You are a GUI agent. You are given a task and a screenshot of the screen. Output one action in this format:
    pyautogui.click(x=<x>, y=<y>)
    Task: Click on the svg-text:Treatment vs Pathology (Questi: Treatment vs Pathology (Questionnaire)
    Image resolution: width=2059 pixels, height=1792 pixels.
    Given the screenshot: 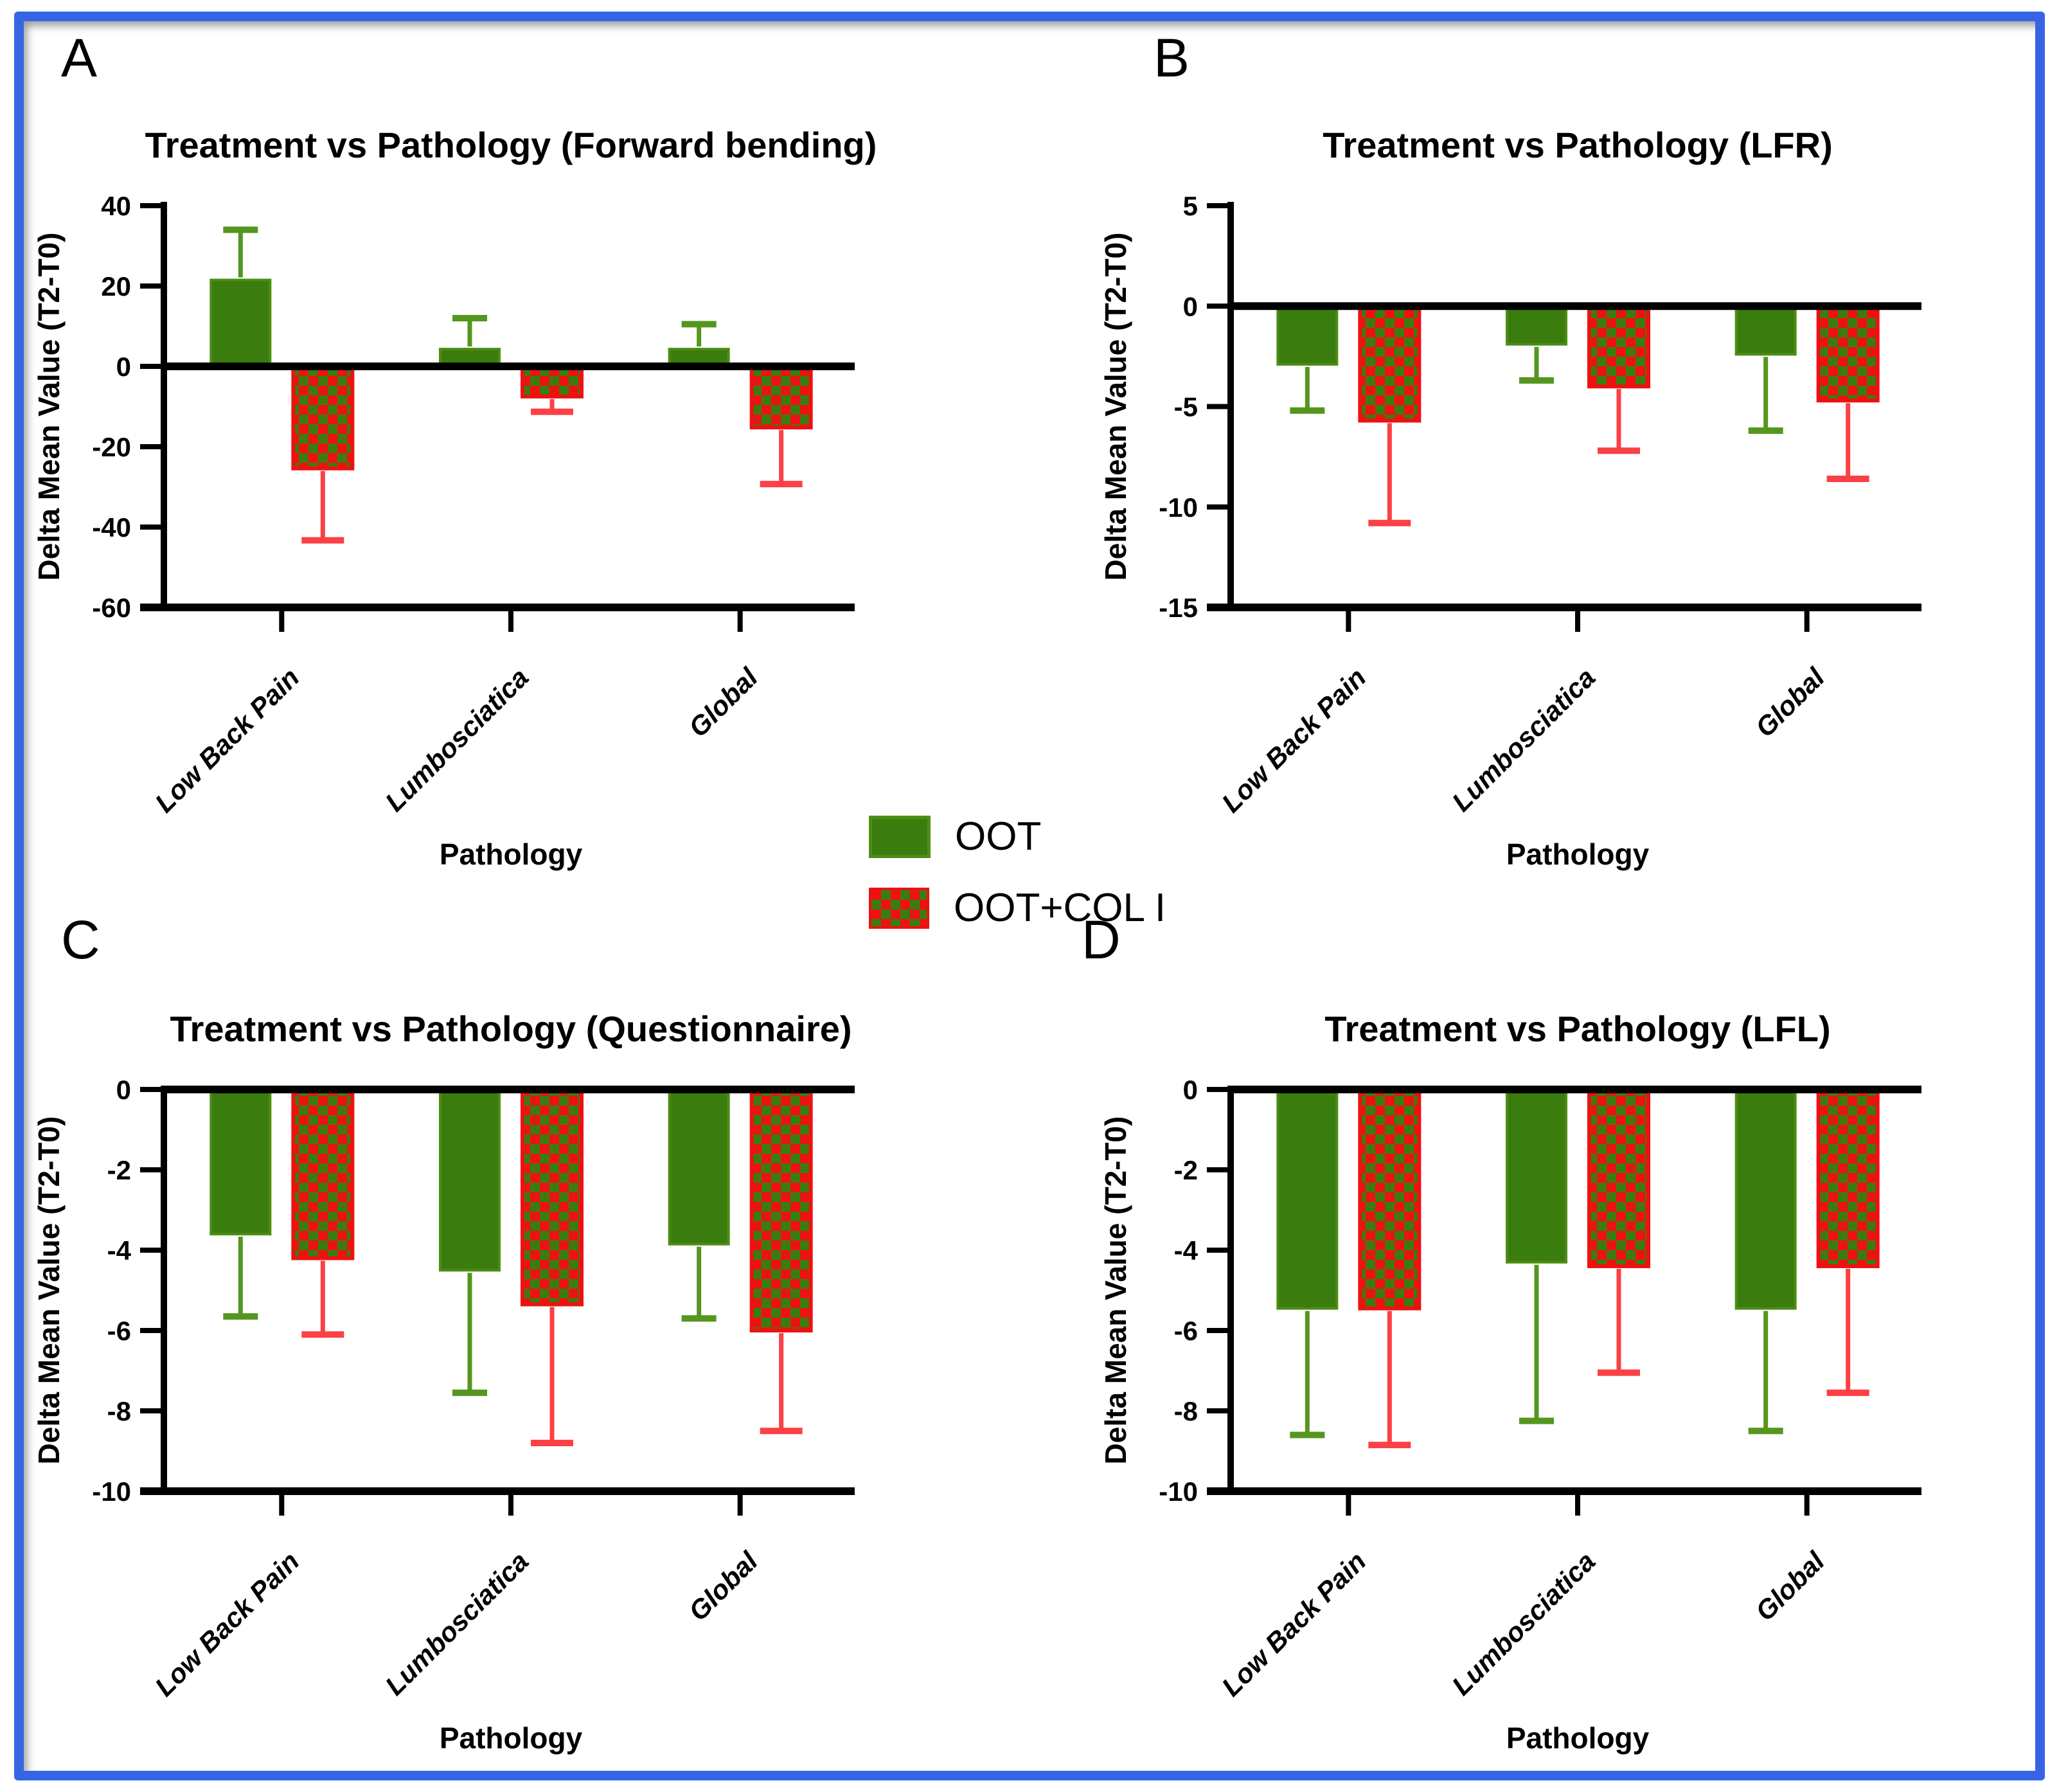 What is the action you would take?
    pyautogui.click(x=510, y=1028)
    